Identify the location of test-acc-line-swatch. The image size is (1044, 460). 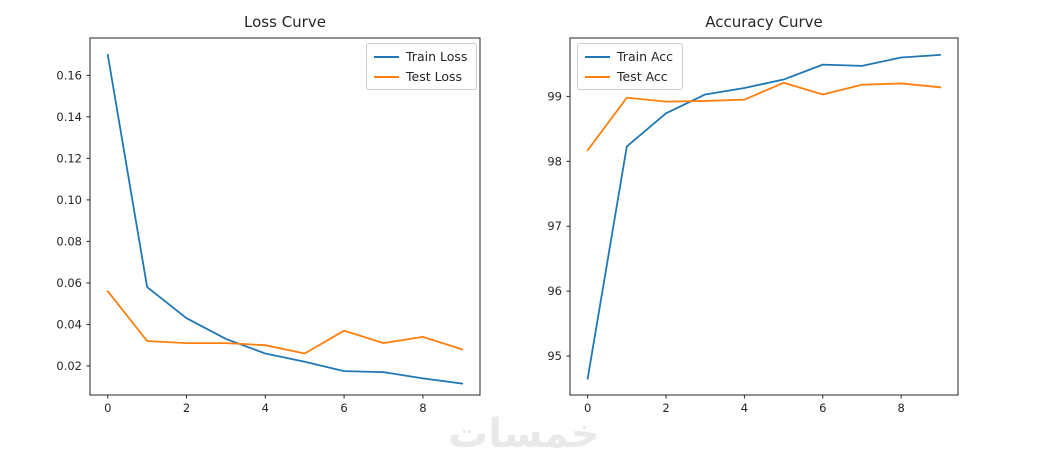
(597, 76).